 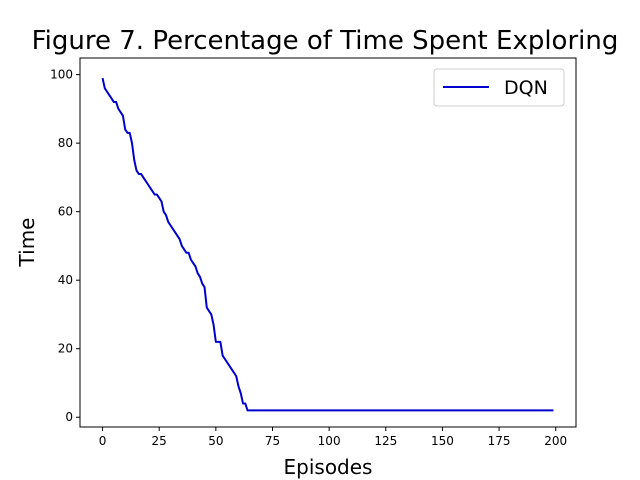 I want to click on y-axis-label: Time, so click(x=27, y=243).